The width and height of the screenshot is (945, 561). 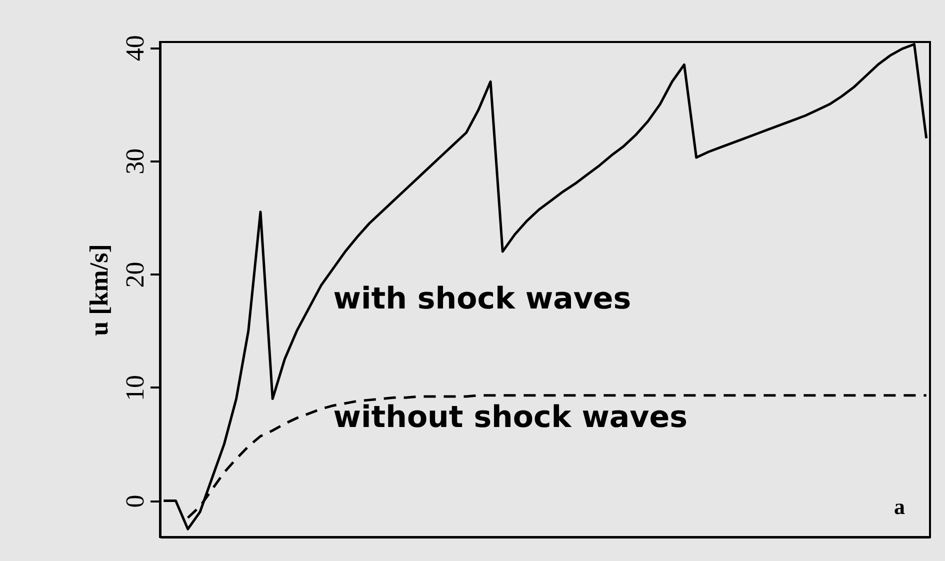 I want to click on y-tick-label: 30, so click(x=135, y=161).